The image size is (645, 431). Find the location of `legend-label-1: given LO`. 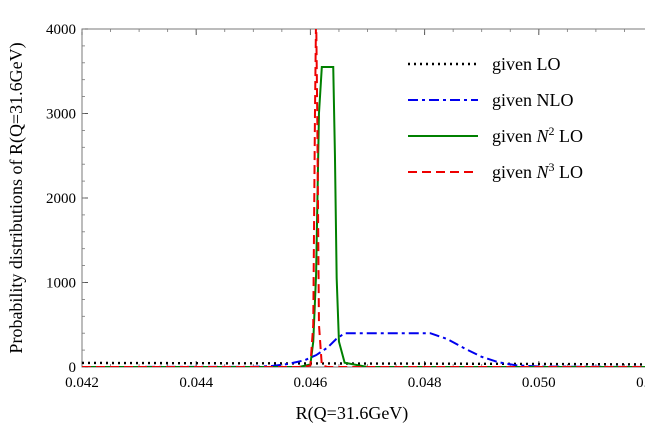

legend-label-1: given LO is located at coordinates (526, 64).